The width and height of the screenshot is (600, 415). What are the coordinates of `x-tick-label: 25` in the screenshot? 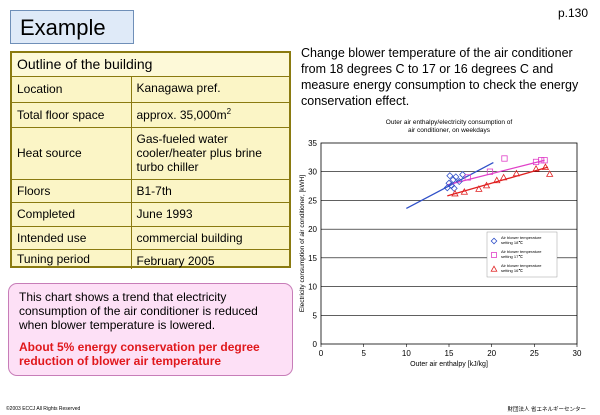 It's located at (534, 353).